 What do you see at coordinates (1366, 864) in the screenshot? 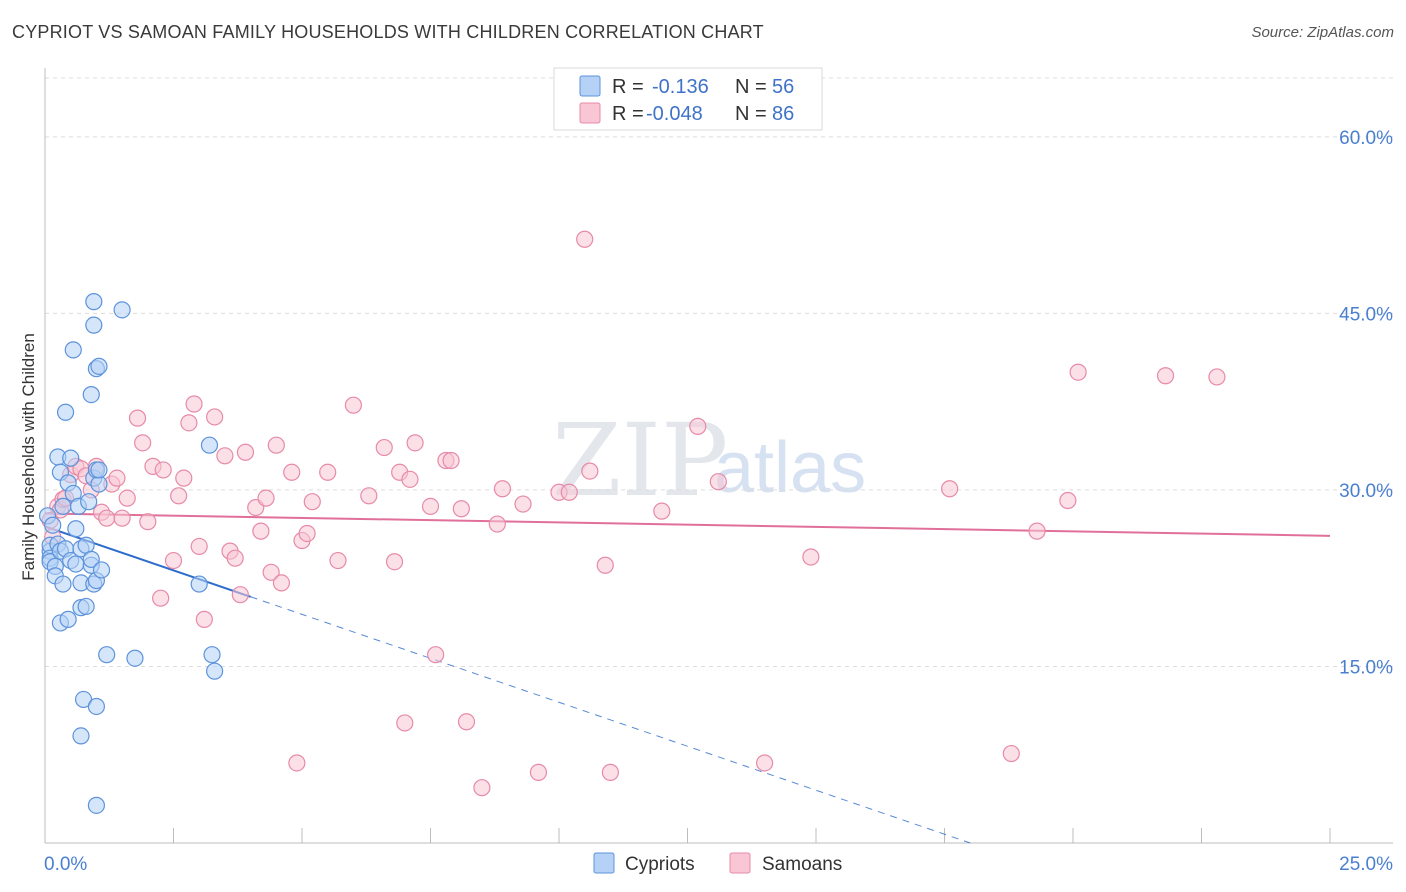
I see `x-tick-label-max: 25.0%` at bounding box center [1366, 864].